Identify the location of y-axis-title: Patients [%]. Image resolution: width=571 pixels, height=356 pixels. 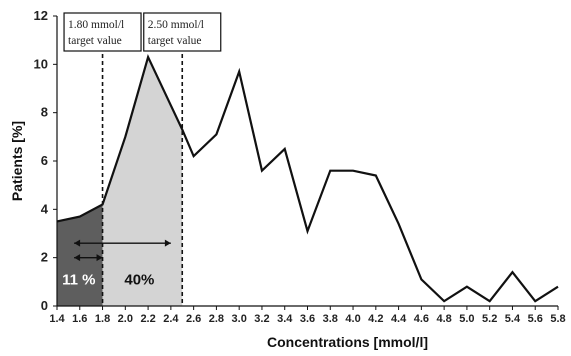
(17, 161).